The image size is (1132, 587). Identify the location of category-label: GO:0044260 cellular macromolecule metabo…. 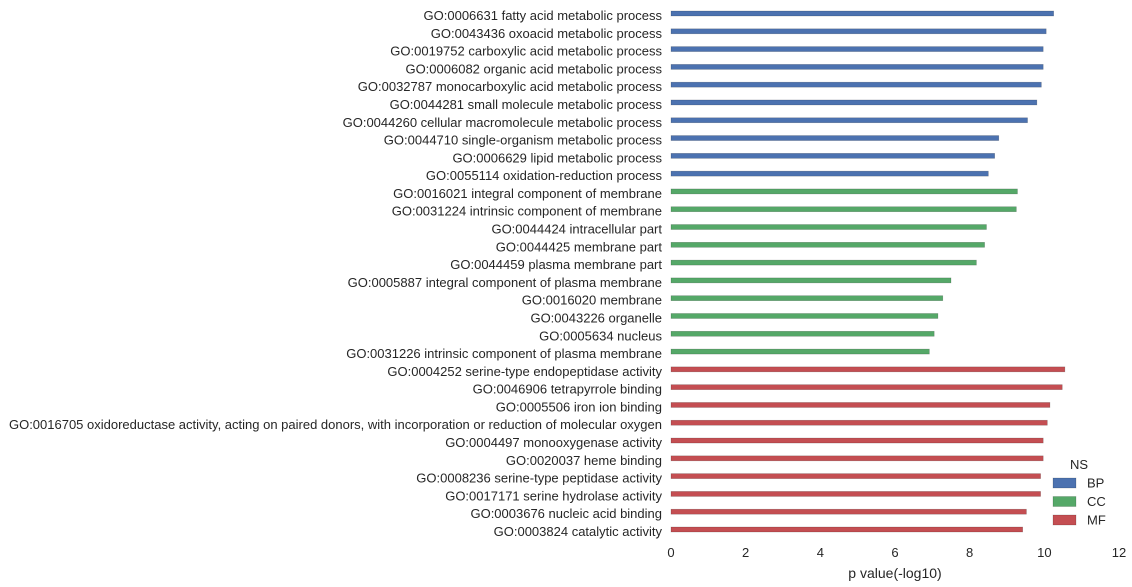
(503, 122).